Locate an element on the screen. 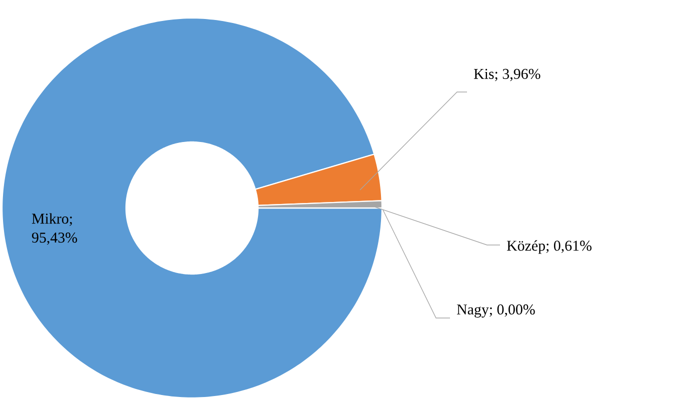 The height and width of the screenshot is (415, 697). text: ; 0,00% is located at coordinates (512, 310).